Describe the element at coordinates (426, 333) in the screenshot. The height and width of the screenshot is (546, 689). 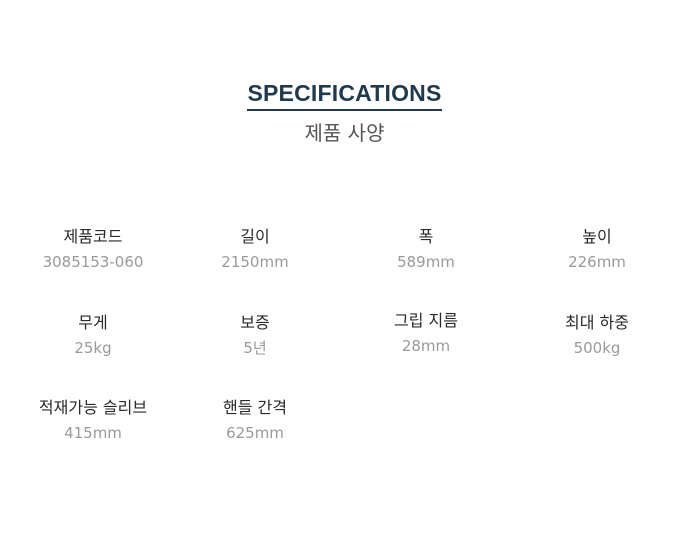
I see `spec-item-grip-diameter: 그립 지름 28mm` at that location.